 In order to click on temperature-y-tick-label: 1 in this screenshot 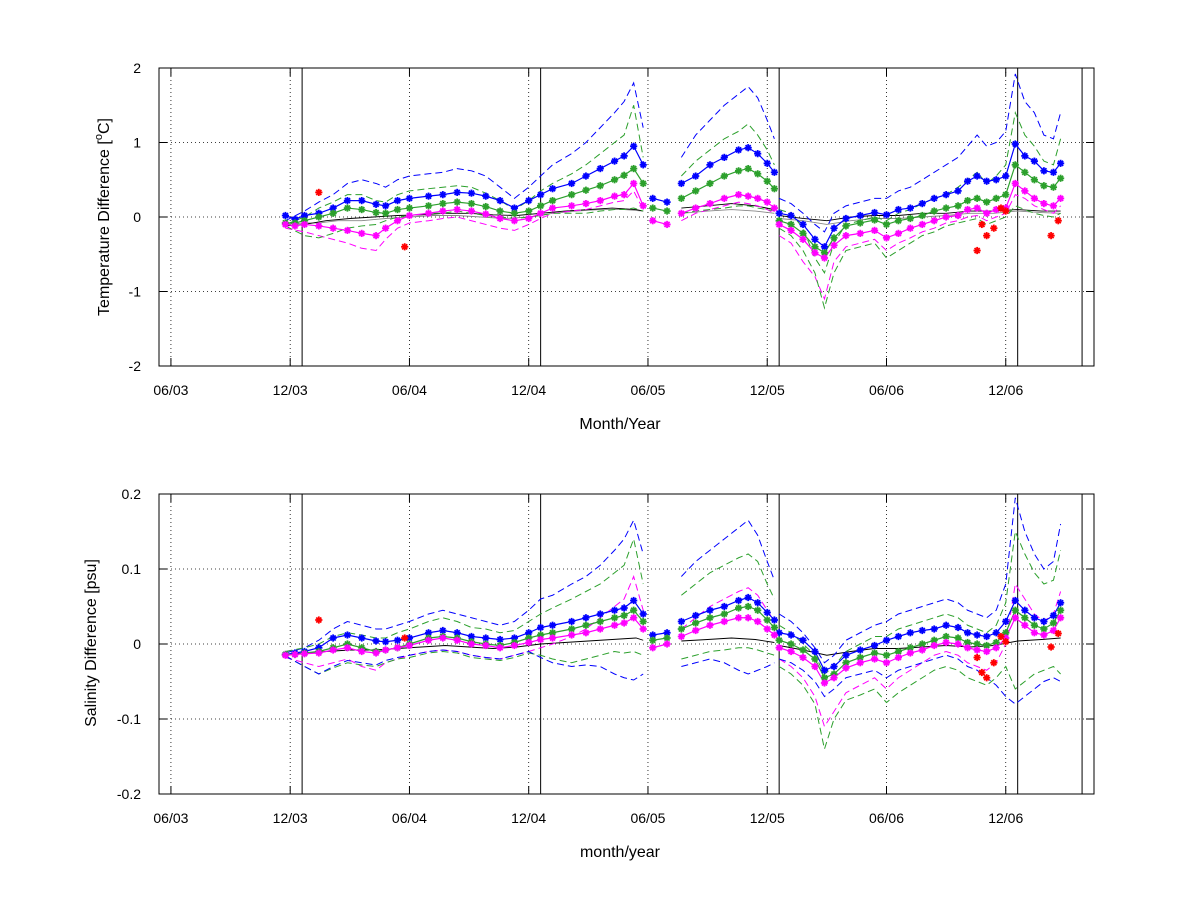, I will do `click(137, 143)`.